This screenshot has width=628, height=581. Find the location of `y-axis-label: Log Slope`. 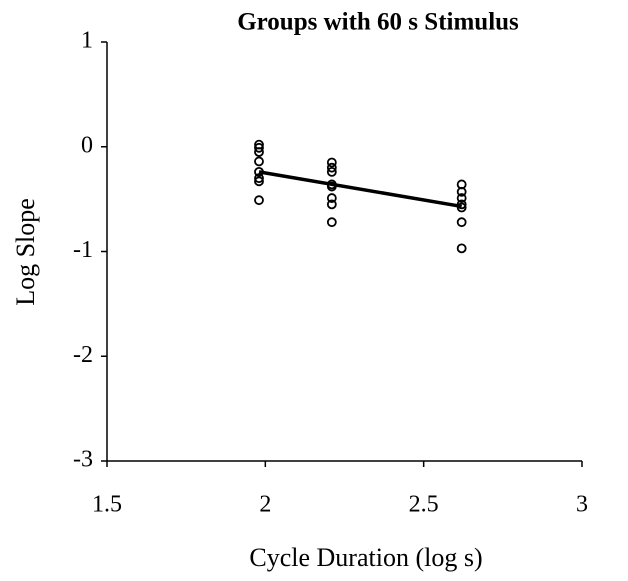

y-axis-label: Log Slope is located at coordinates (25, 252).